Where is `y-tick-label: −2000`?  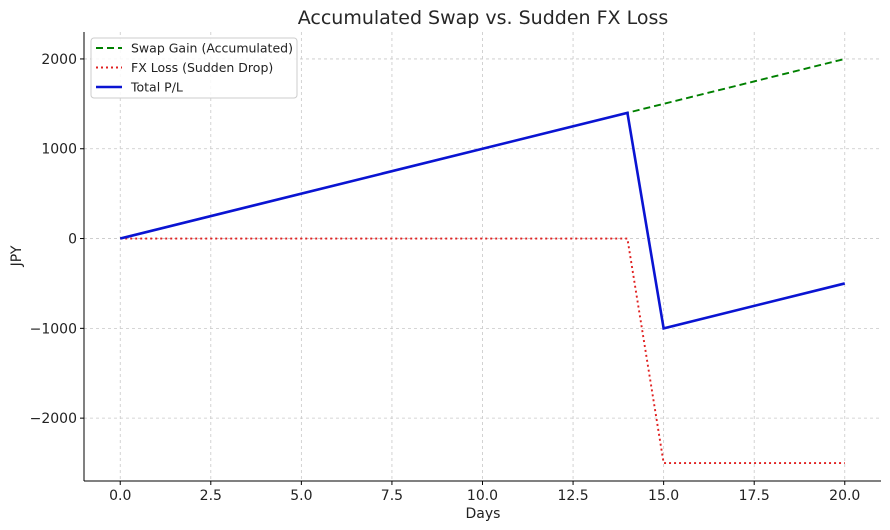
y-tick-label: −2000 is located at coordinates (53, 419).